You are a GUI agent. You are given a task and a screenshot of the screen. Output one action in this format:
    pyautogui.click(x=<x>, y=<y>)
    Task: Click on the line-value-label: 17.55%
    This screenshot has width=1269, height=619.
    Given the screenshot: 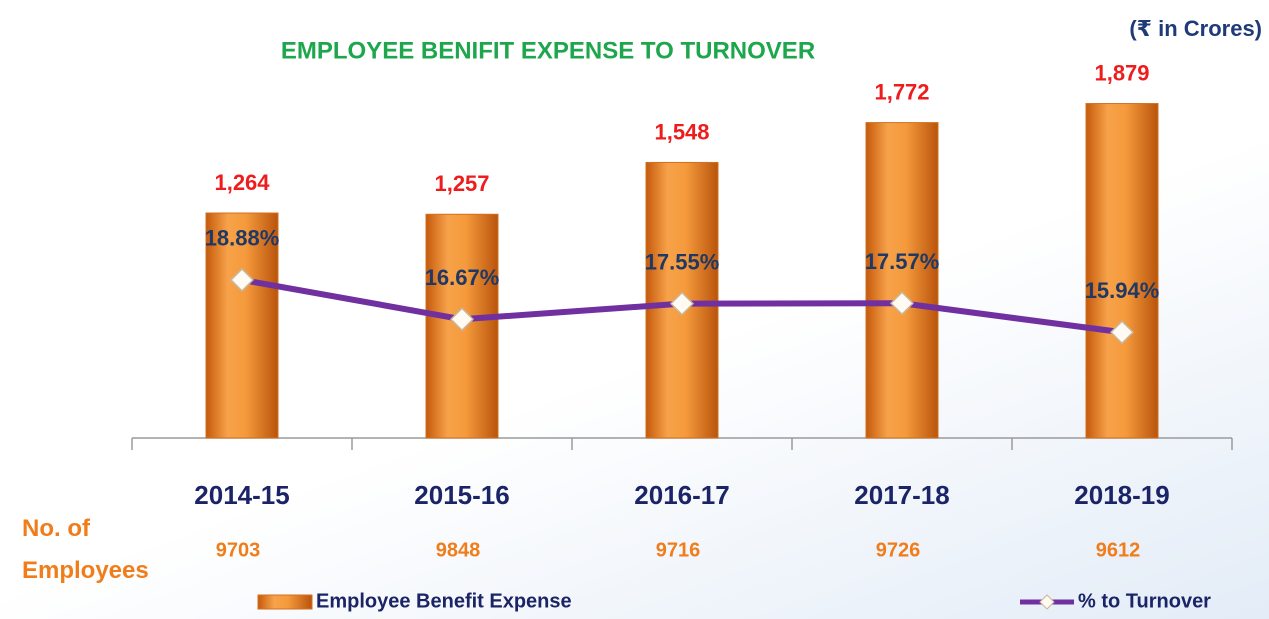 What is the action you would take?
    pyautogui.click(x=682, y=261)
    